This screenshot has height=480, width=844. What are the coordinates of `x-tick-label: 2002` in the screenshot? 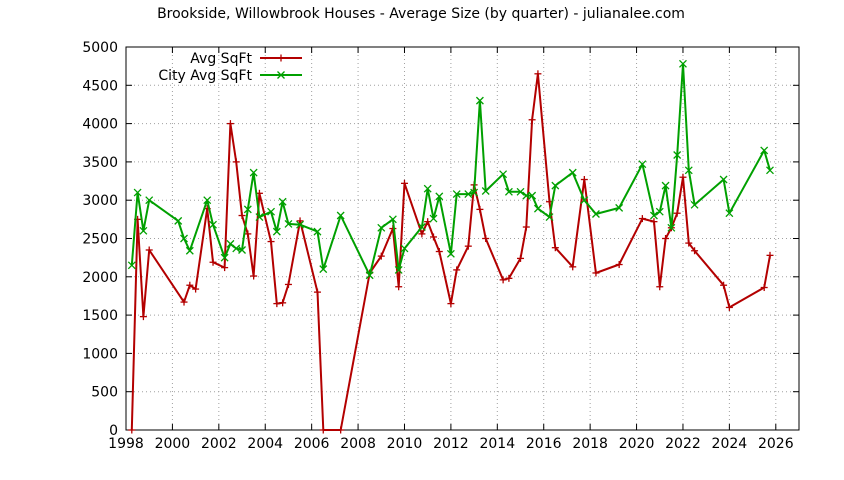 It's located at (219, 444).